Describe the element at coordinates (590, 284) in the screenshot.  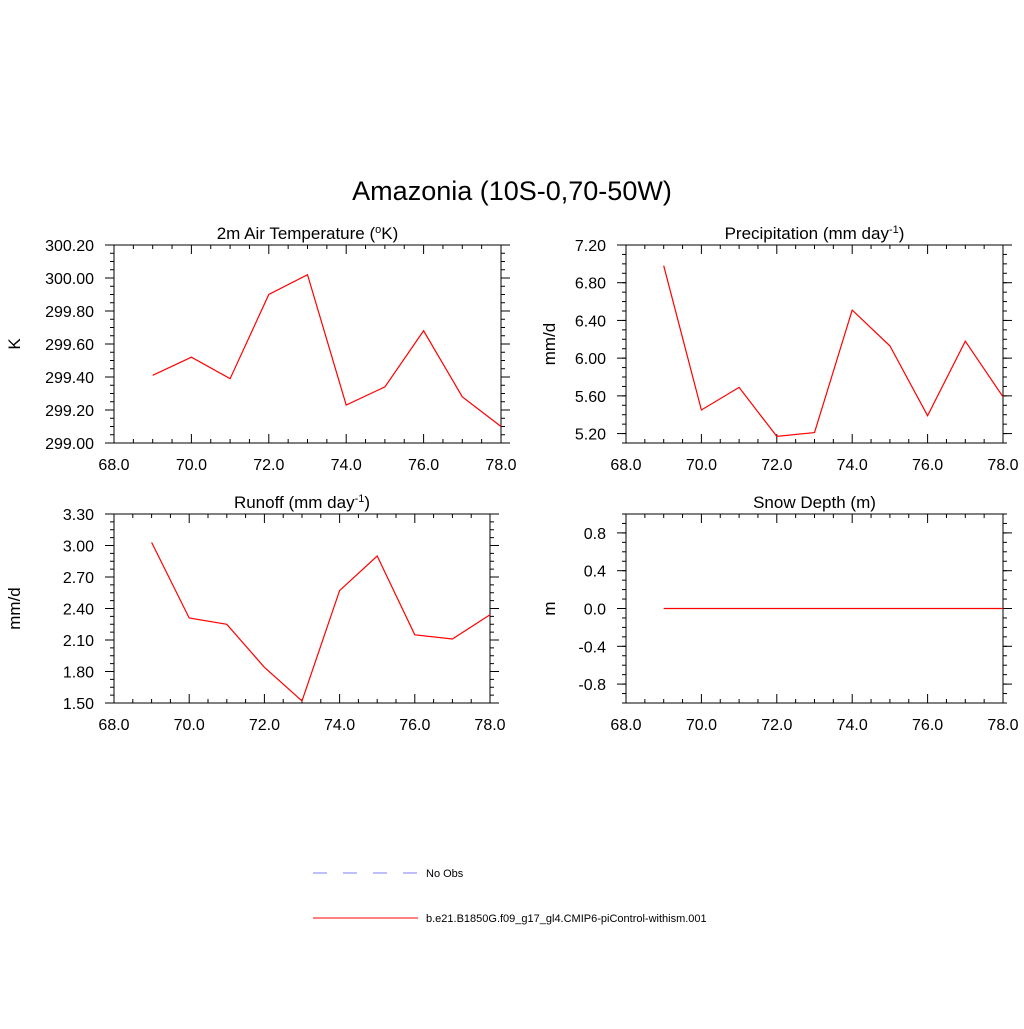
I see `y-tick-label: 6.80` at that location.